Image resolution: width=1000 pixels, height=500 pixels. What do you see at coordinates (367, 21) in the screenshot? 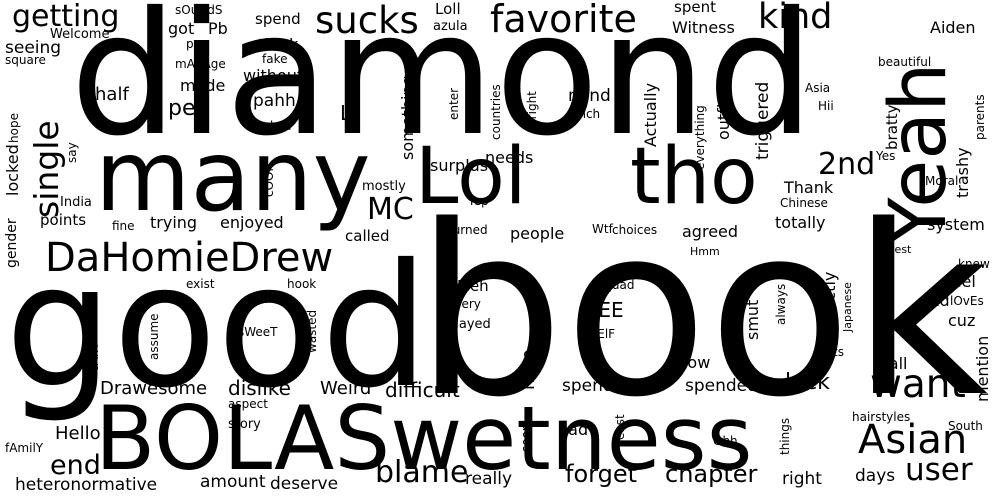
I see `word: sucks` at bounding box center [367, 21].